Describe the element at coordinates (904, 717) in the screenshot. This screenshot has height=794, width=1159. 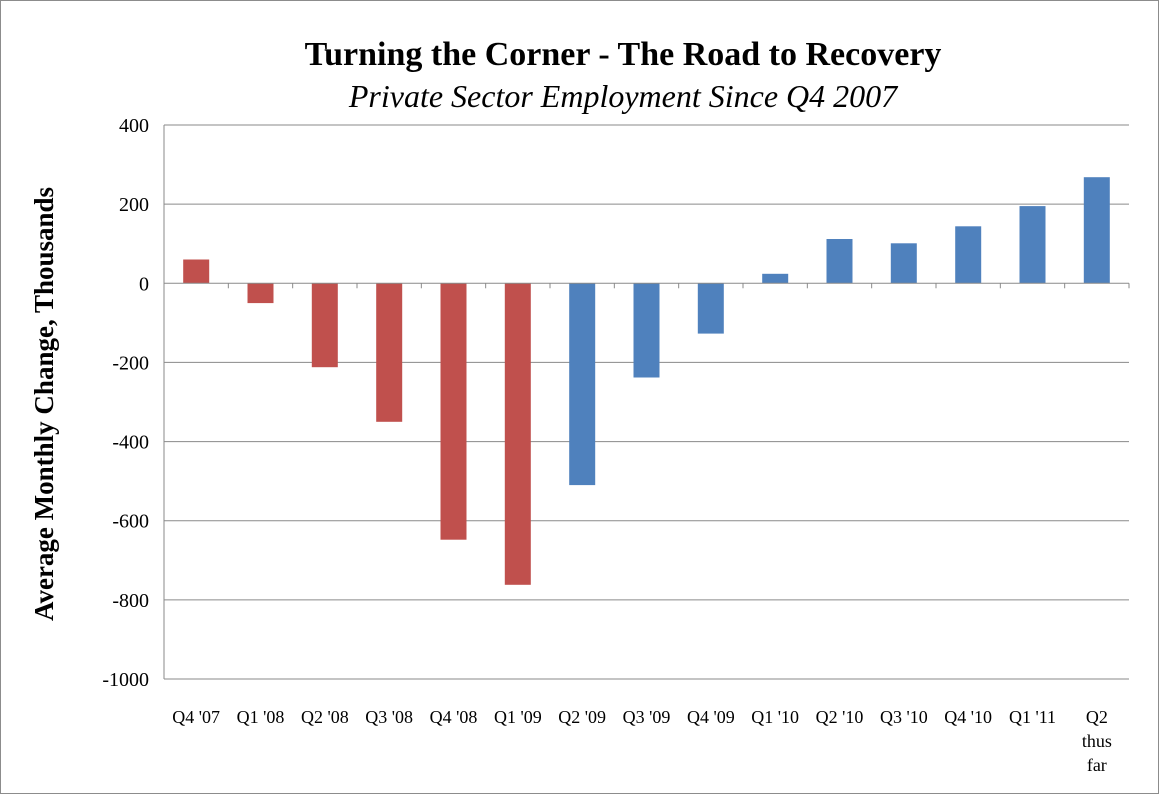
I see `x-tick-label: Q3 '10` at that location.